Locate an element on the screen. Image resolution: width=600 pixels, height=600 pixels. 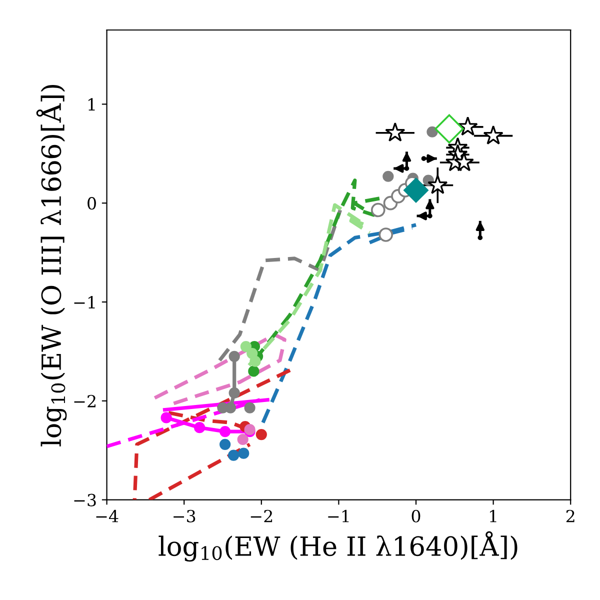
y-tick-label: −2 is located at coordinates (85, 401).